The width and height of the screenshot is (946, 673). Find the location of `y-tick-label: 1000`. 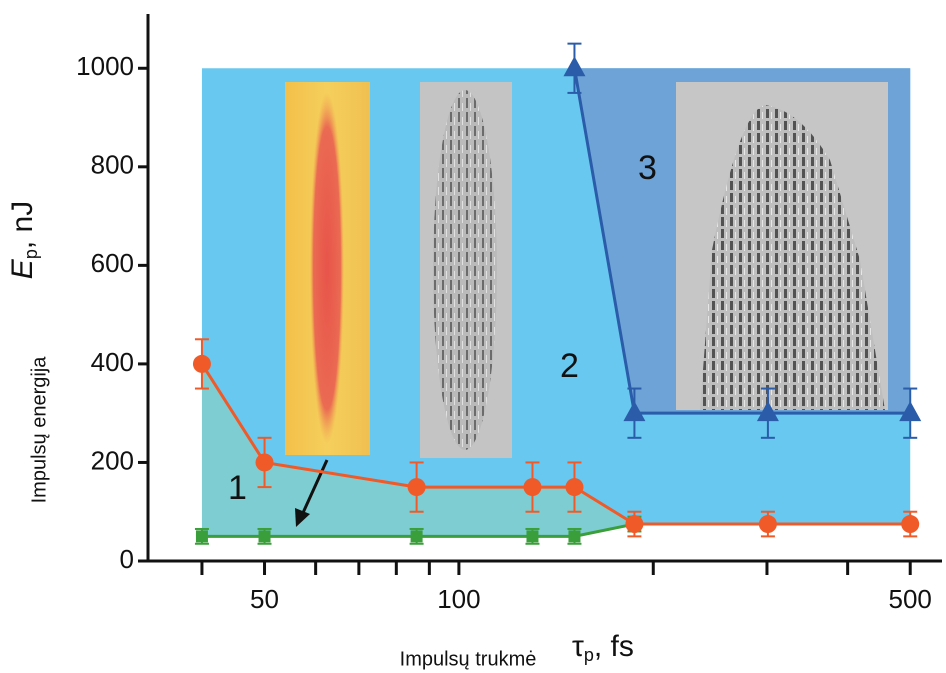

y-tick-label: 1000 is located at coordinates (105, 66).